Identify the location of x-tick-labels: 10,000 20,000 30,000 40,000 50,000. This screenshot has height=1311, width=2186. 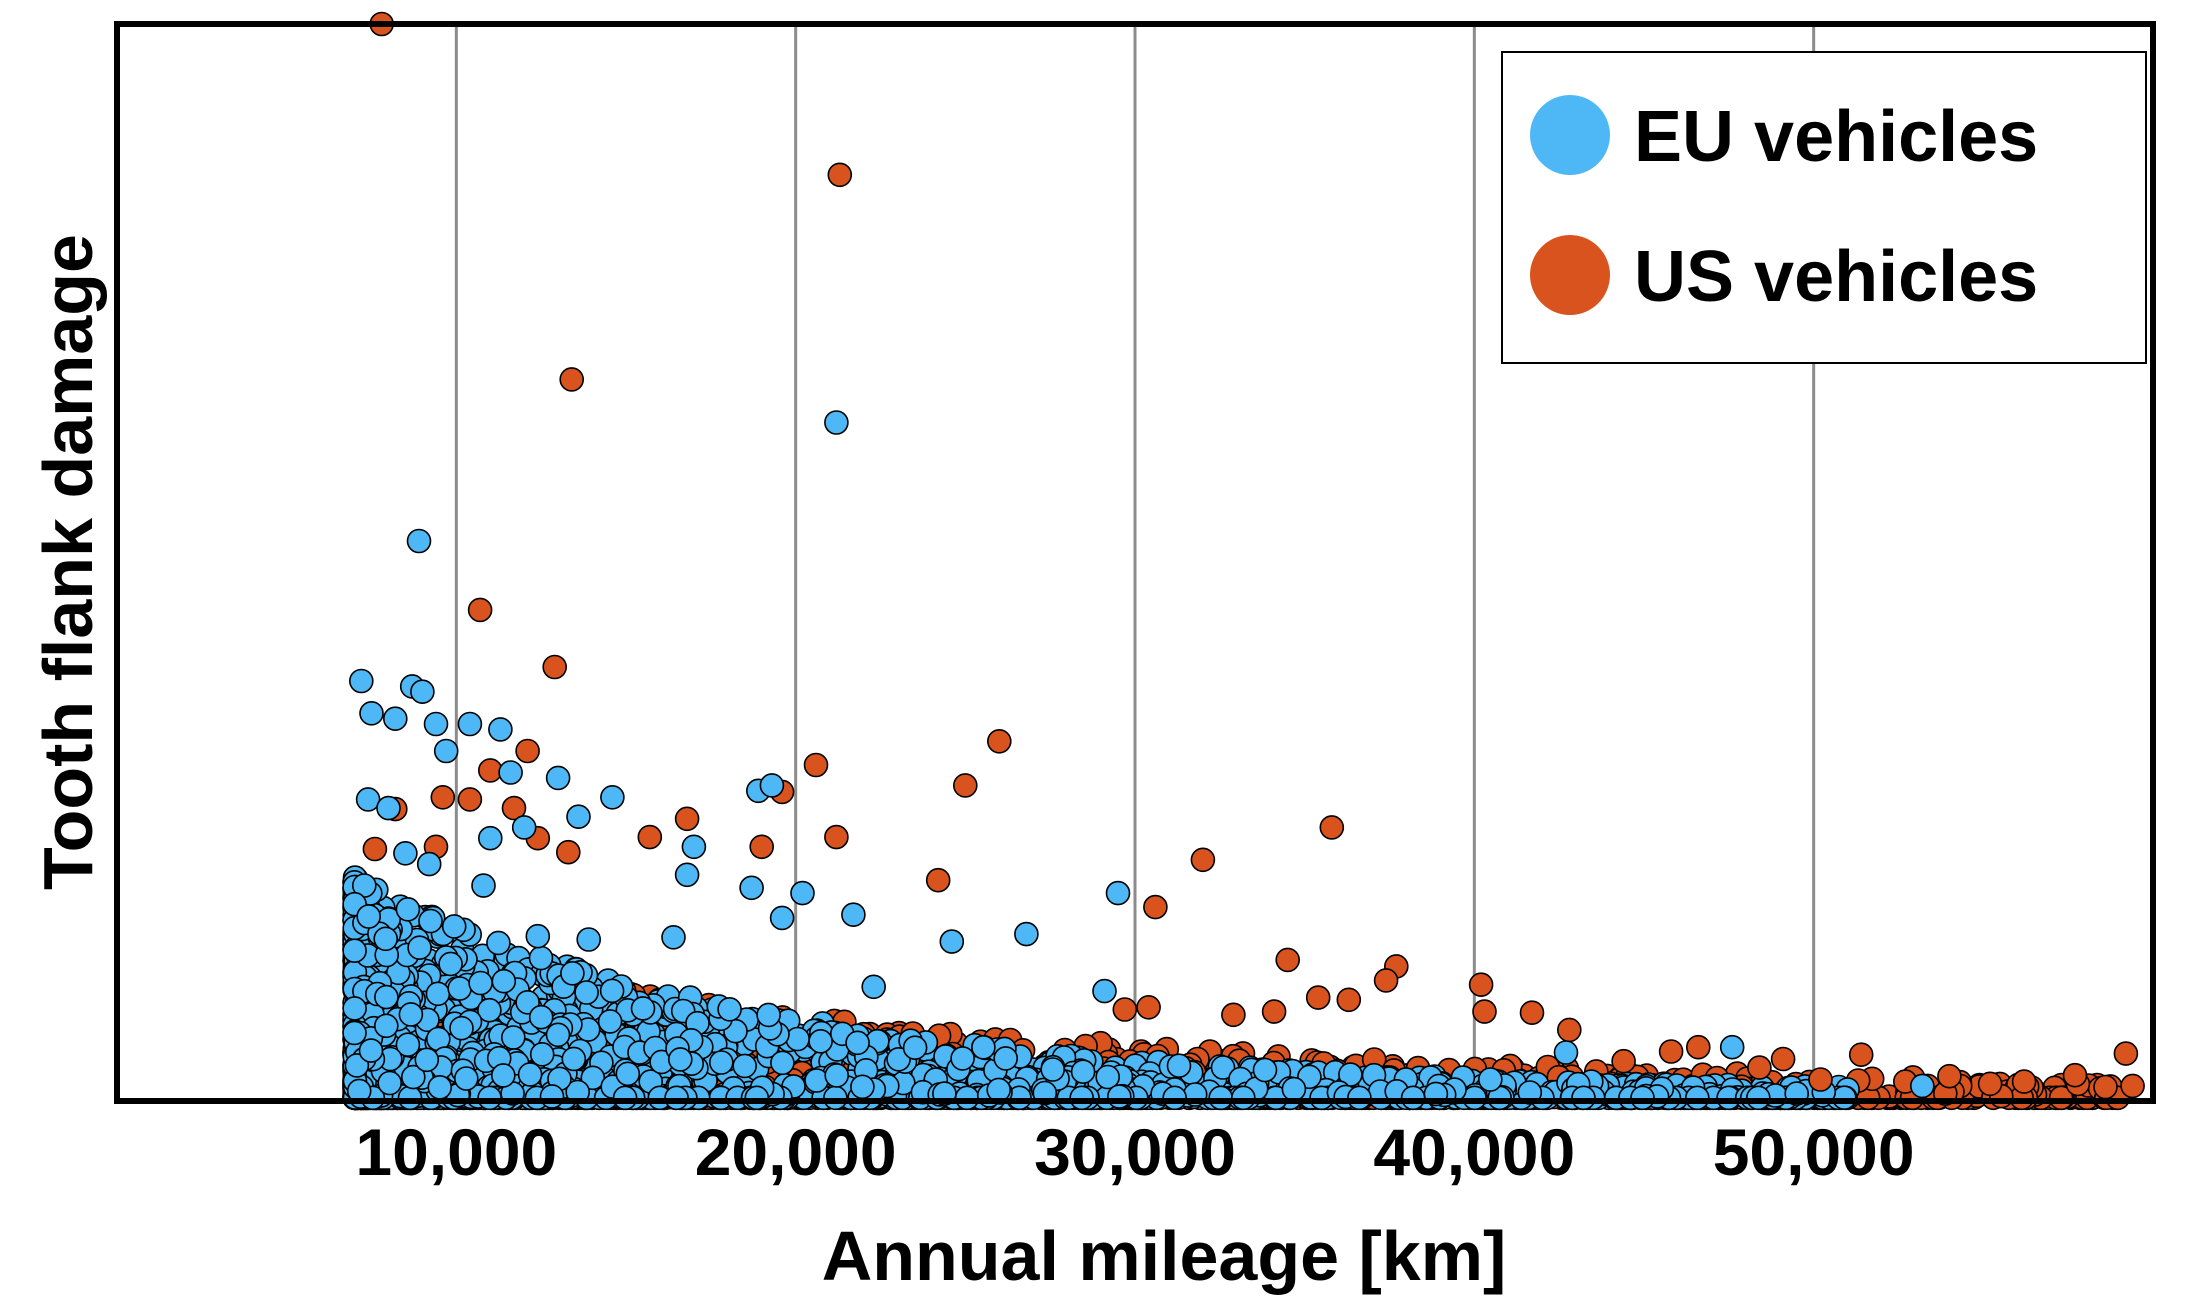
(1134, 1152).